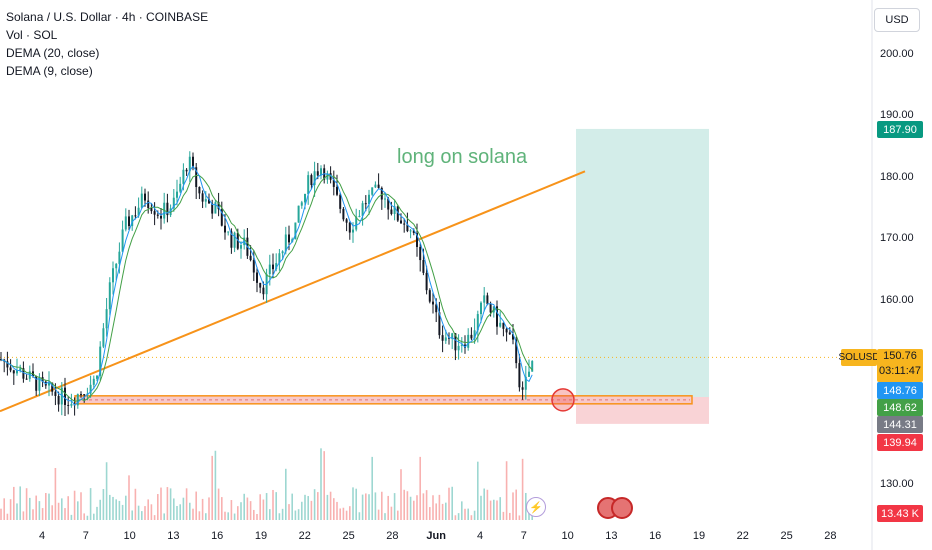 Image resolution: width=932 pixels, height=550 pixels. Describe the element at coordinates (900, 407) in the screenshot. I see `dema-slow-tag: 148.62` at that location.